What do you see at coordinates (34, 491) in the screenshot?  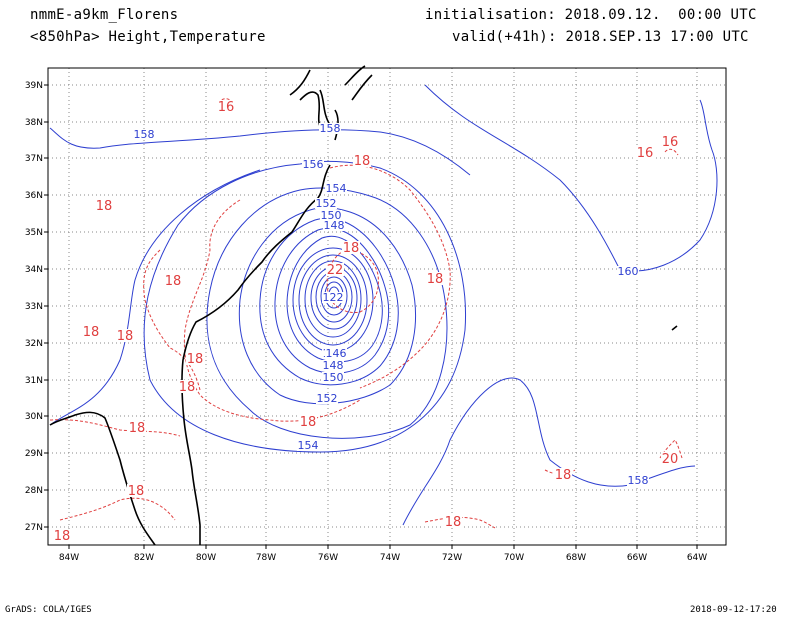 I see `lat-label: 28N` at bounding box center [34, 491].